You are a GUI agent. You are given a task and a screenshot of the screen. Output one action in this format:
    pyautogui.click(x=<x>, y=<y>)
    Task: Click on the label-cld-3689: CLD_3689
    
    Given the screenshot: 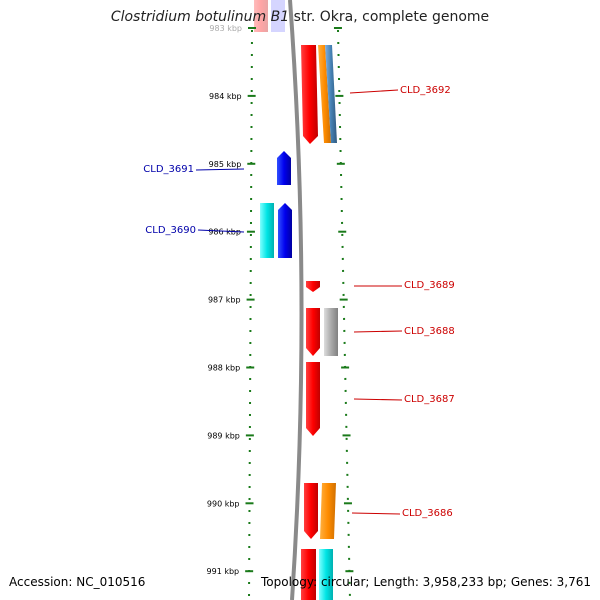 What is the action you would take?
    pyautogui.click(x=429, y=285)
    